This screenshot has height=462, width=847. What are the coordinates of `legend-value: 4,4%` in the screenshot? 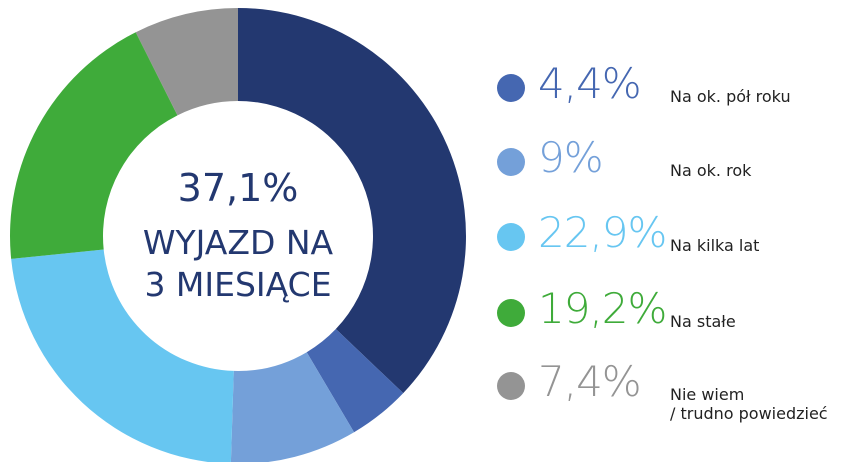 It's located at (590, 83).